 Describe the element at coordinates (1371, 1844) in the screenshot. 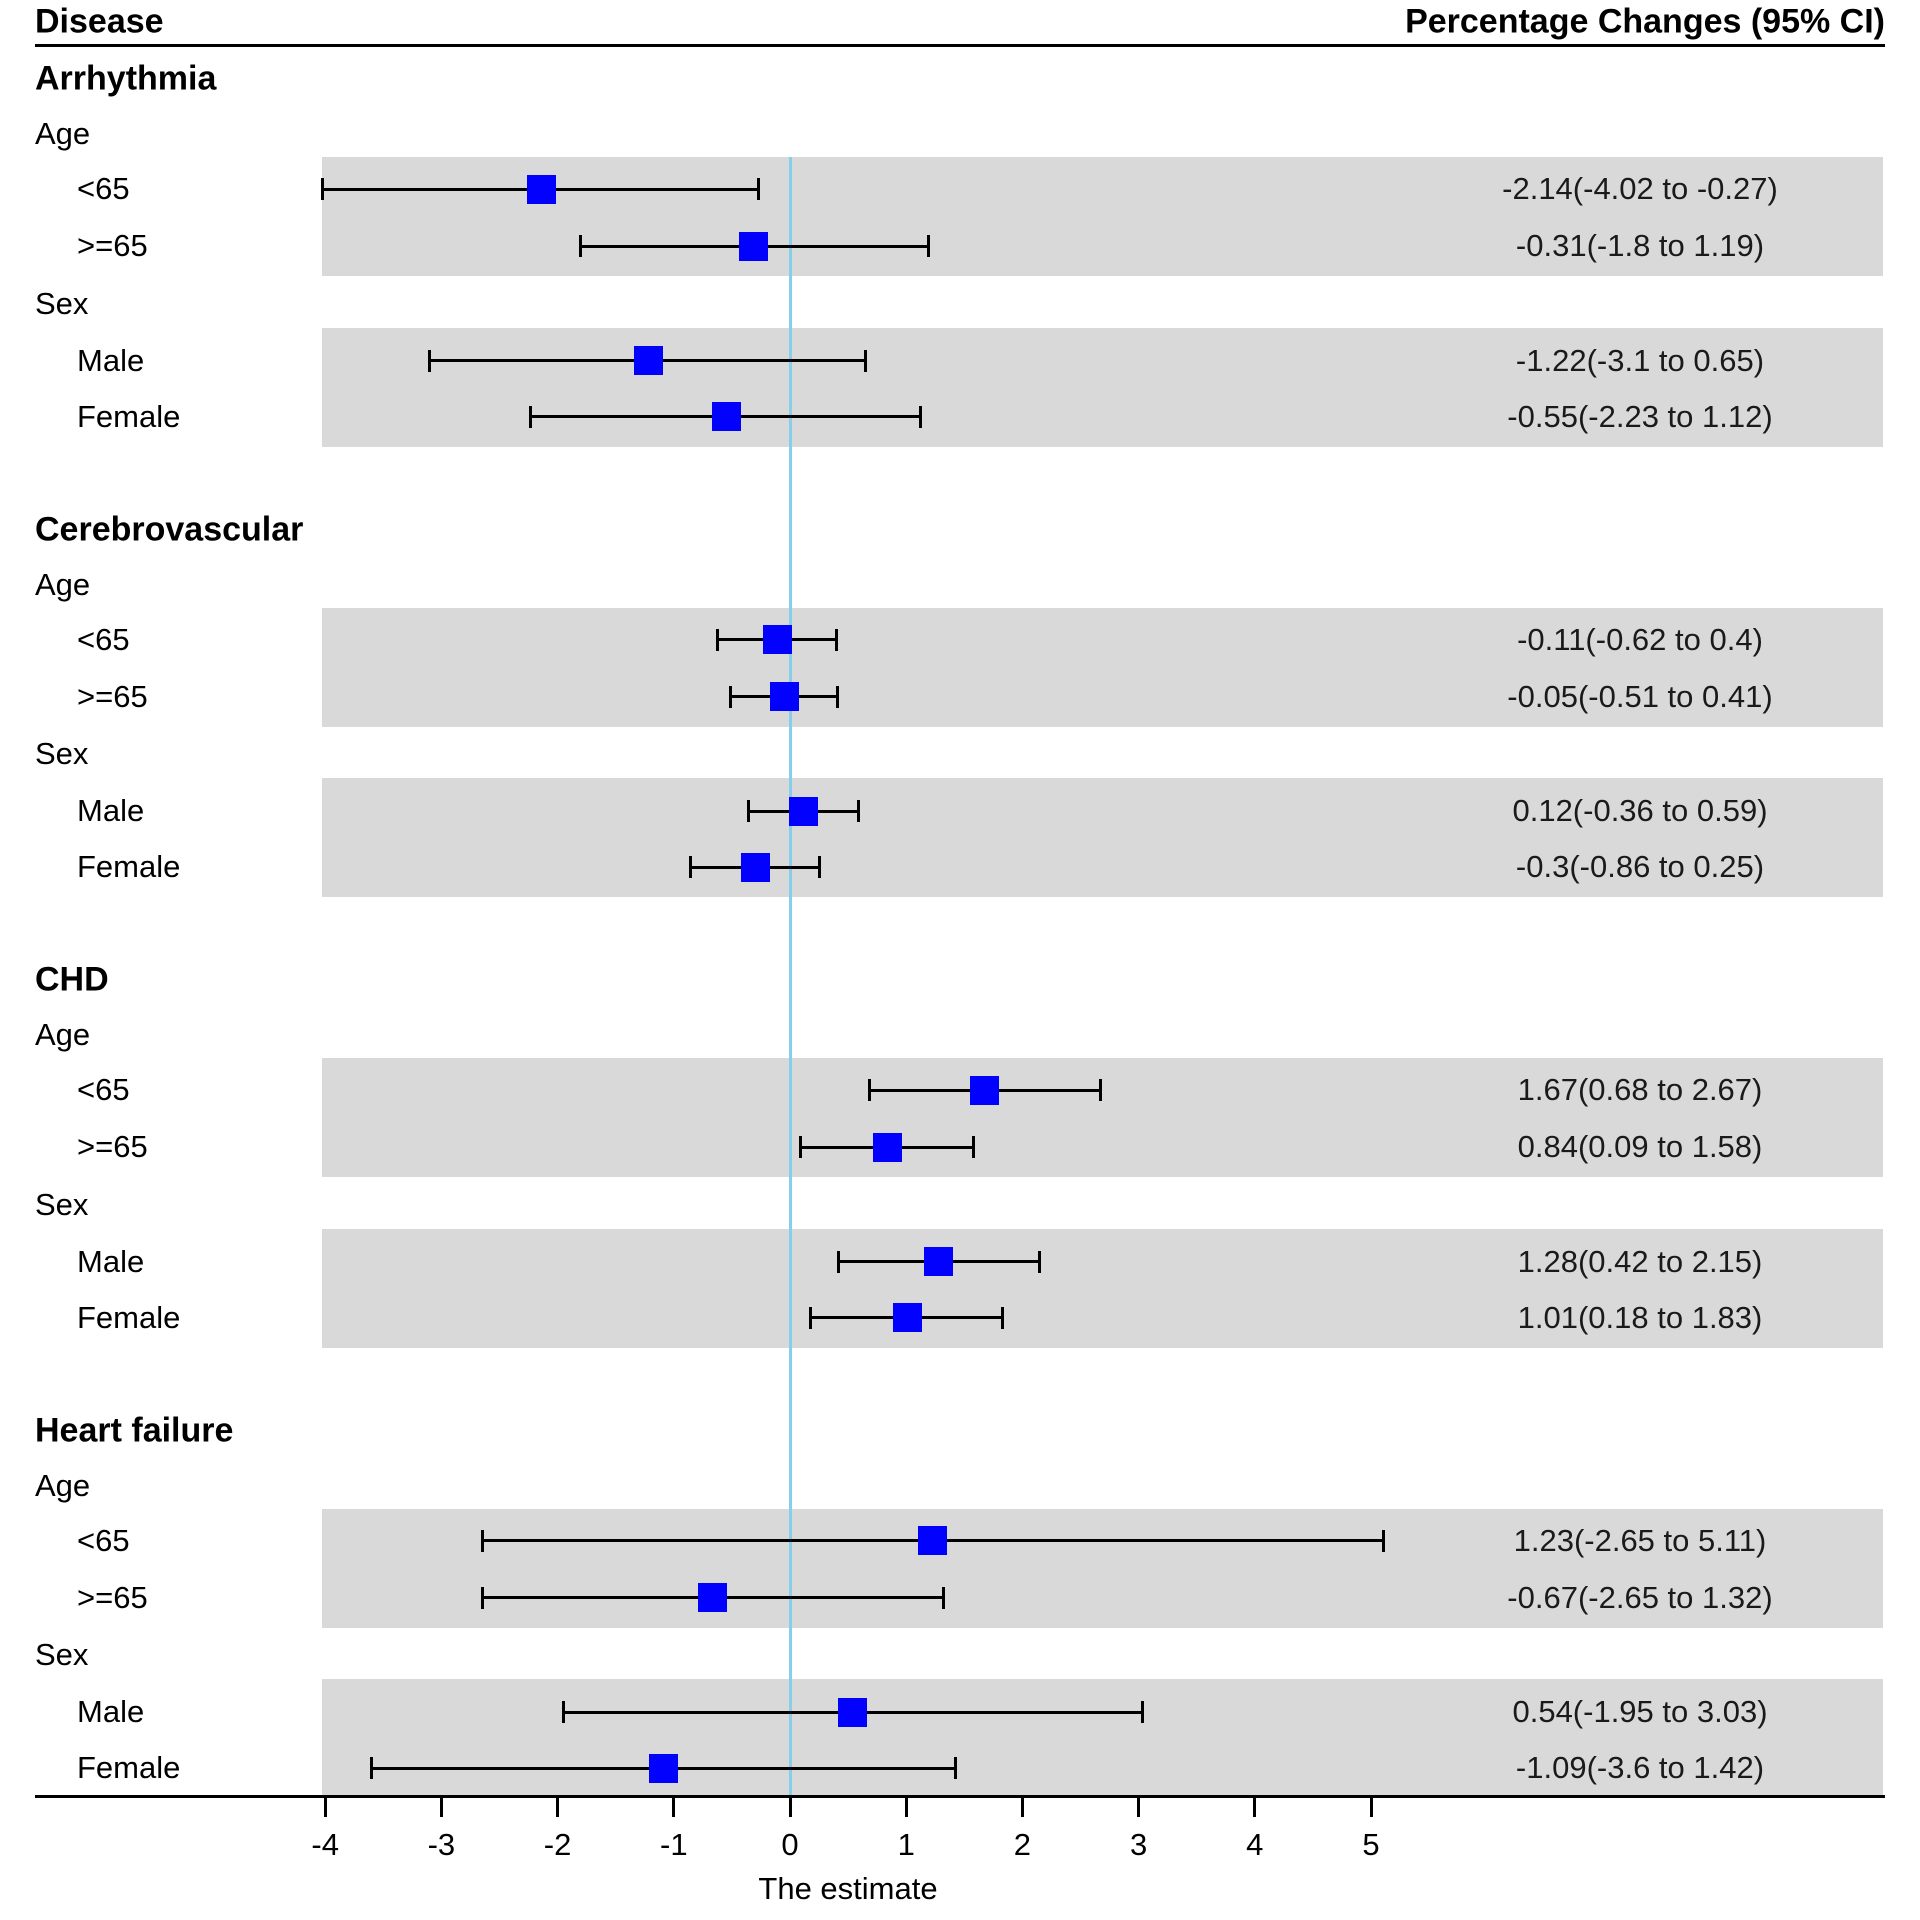

I see `axis-tick-label: 5` at that location.